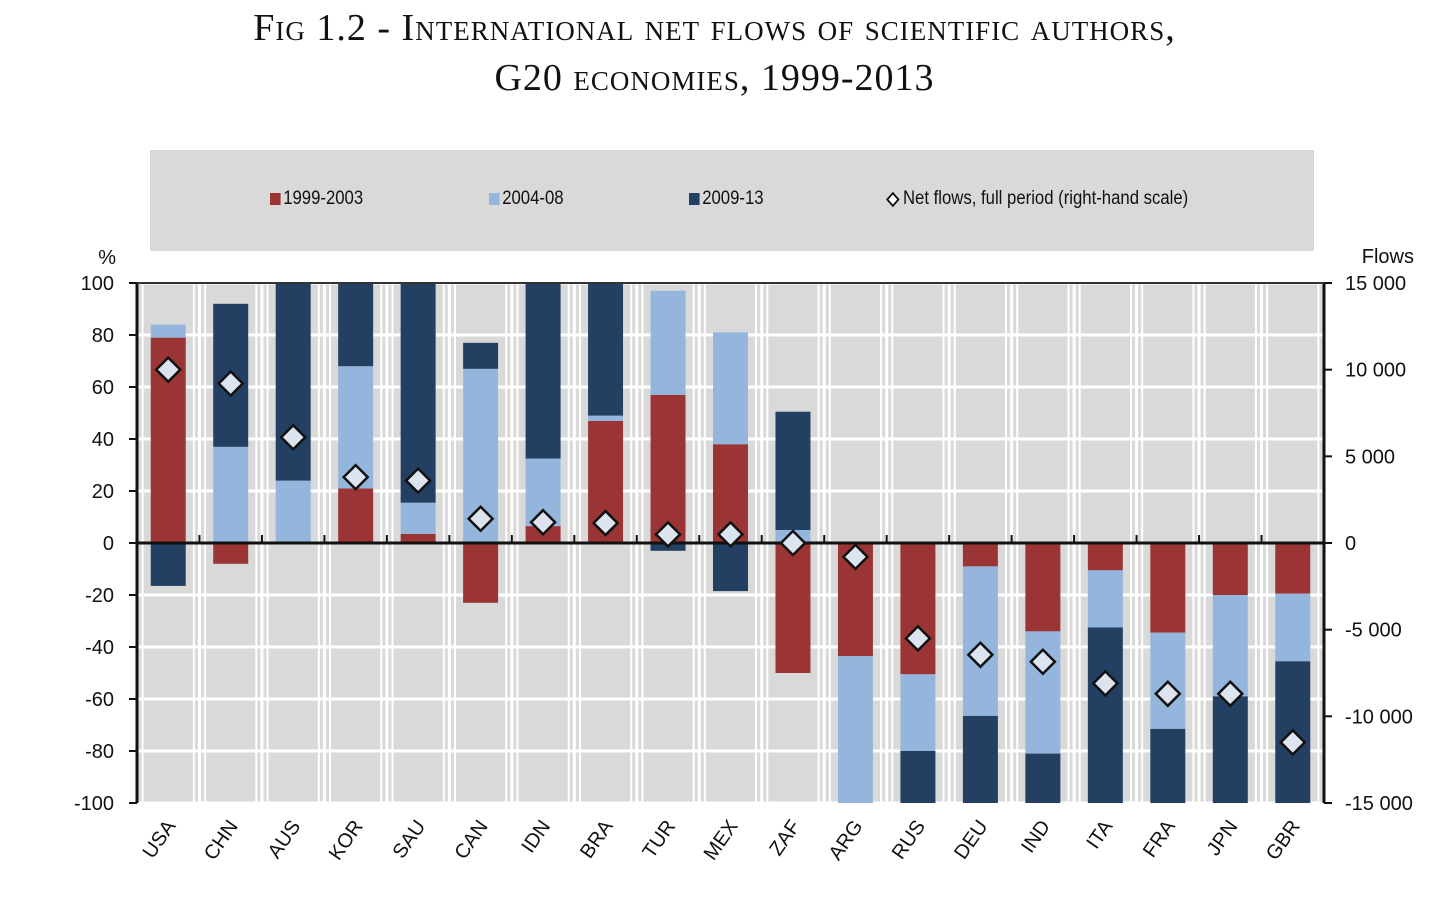 The height and width of the screenshot is (902, 1429). Describe the element at coordinates (1159, 839) in the screenshot. I see `x-tick-label-fra: FRA` at that location.